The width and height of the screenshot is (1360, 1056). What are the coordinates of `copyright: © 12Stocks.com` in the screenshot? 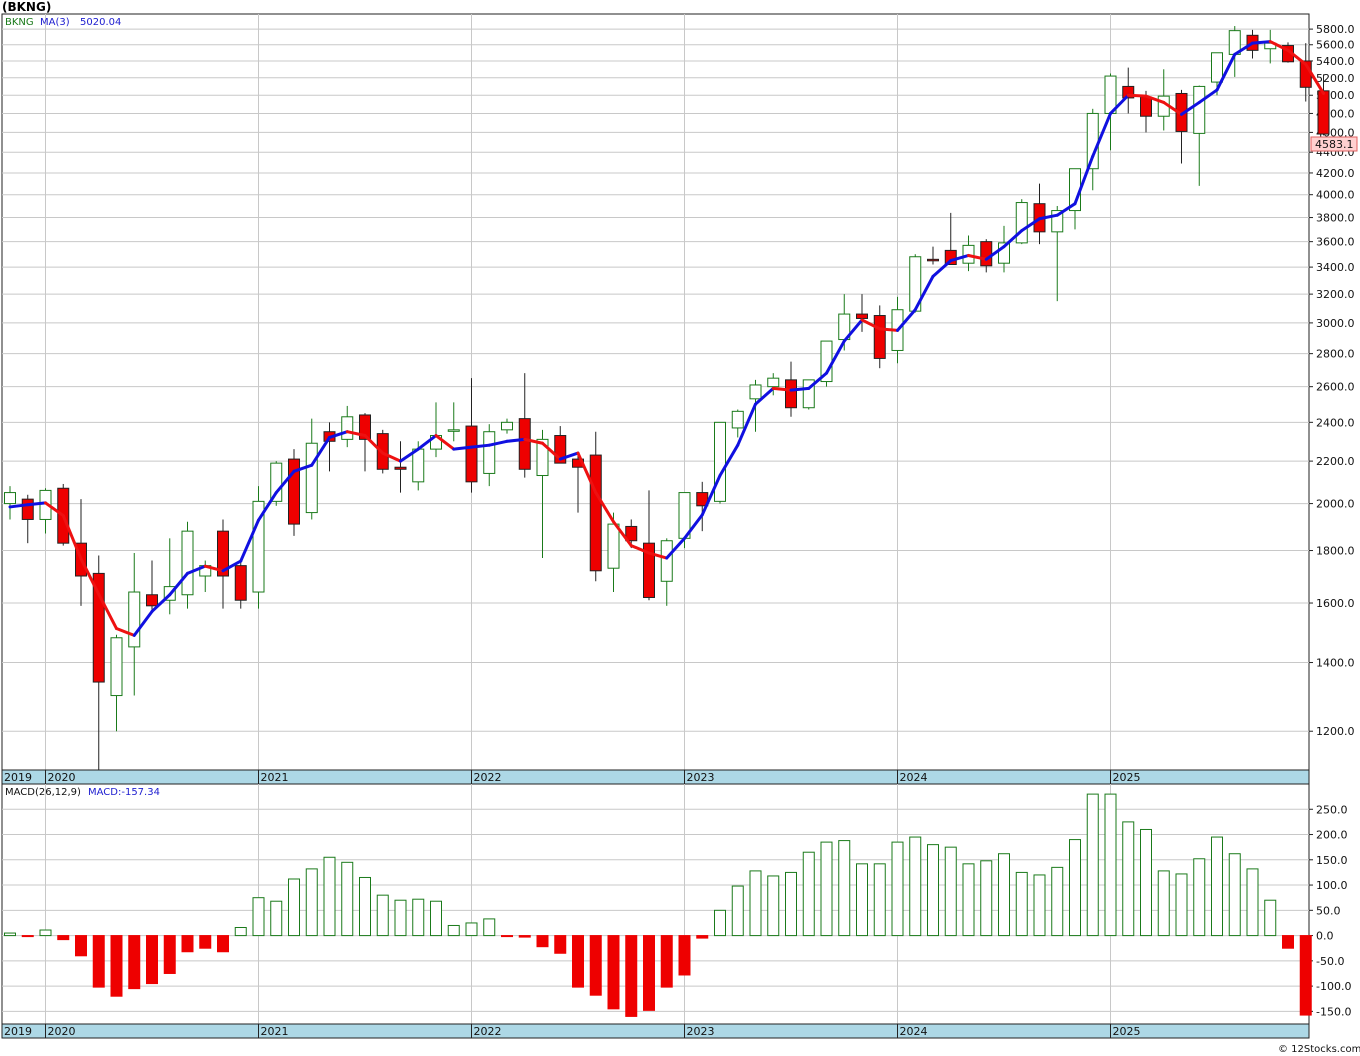 It's located at (1319, 1049).